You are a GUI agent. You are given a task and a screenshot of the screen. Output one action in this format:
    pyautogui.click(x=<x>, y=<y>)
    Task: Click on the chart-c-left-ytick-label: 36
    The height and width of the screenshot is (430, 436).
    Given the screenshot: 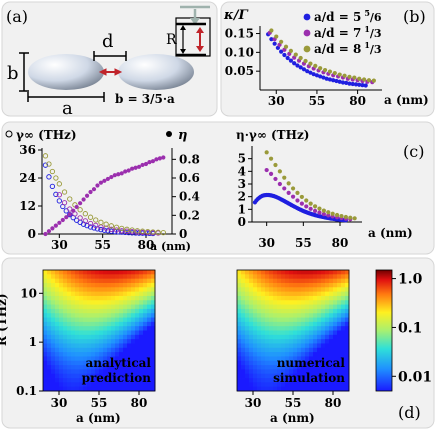 What is the action you would take?
    pyautogui.click(x=27, y=150)
    